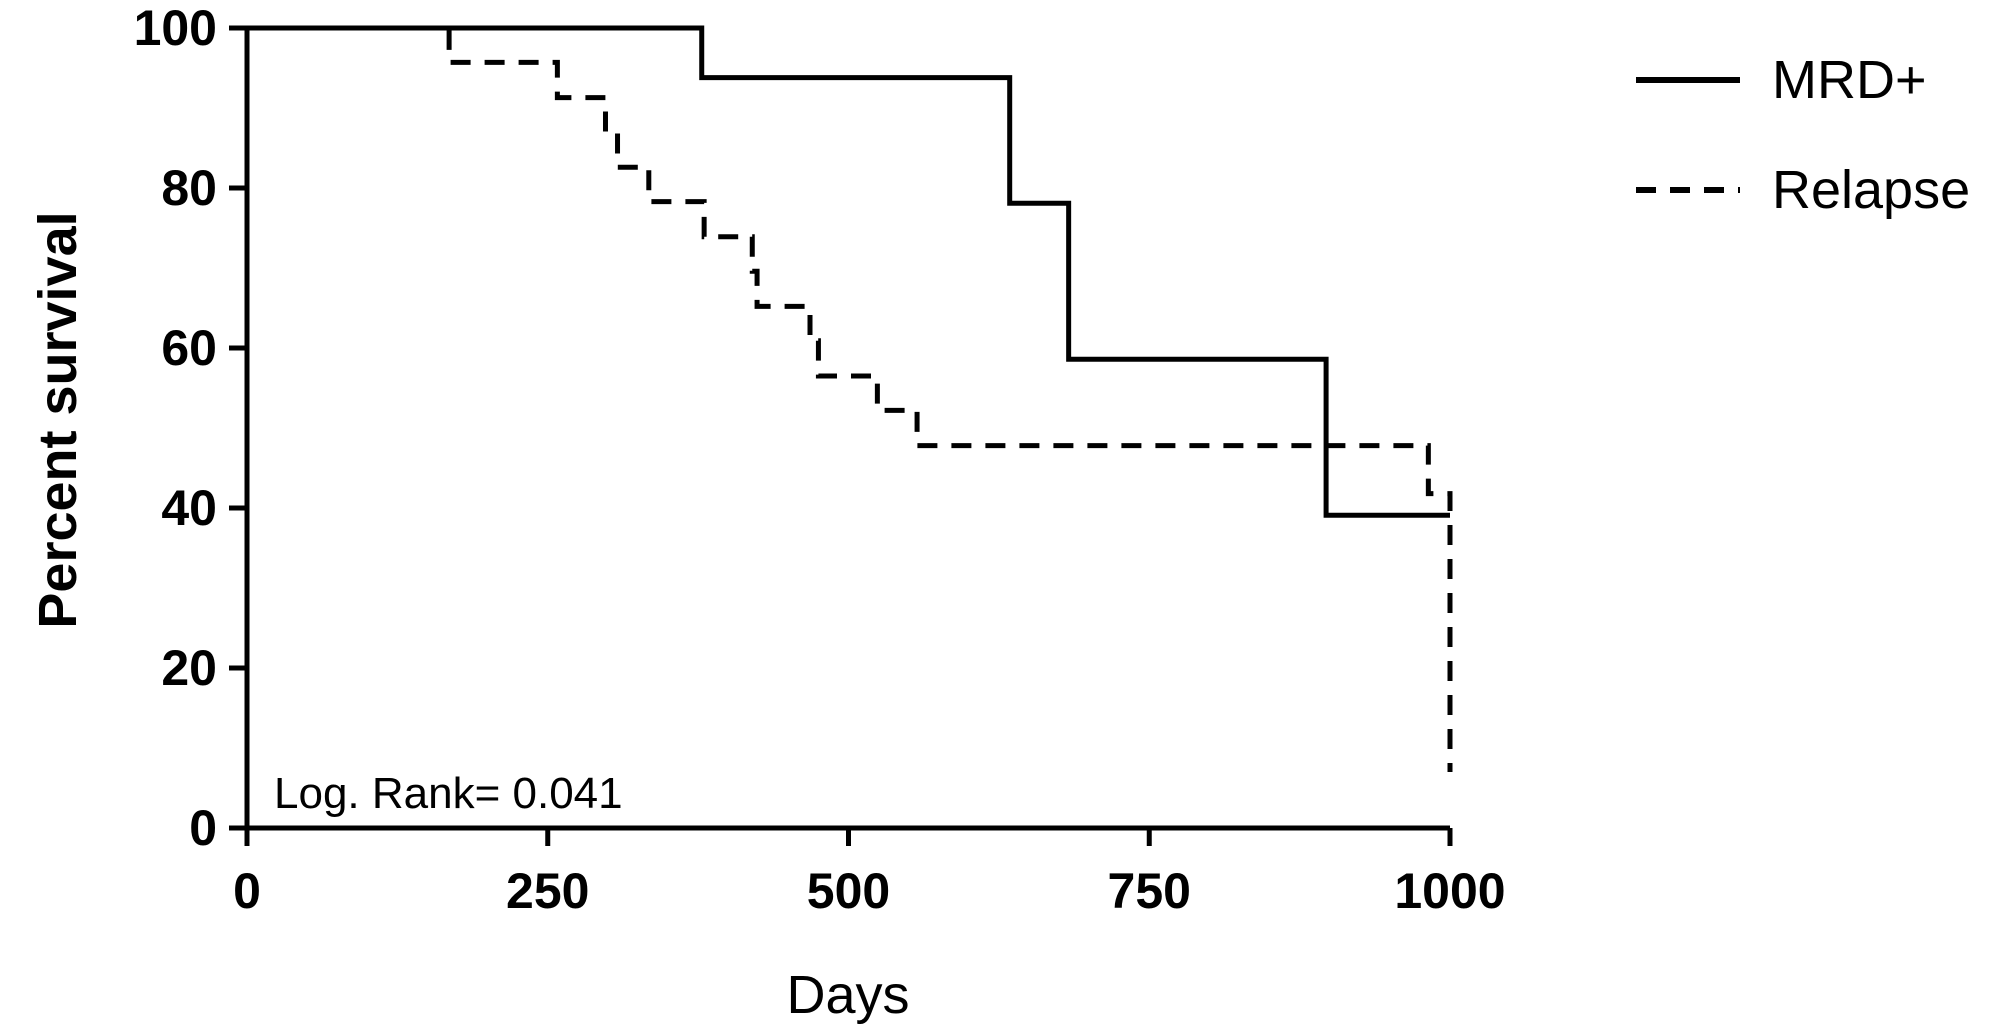  I want to click on y-tick-label: 40, so click(189, 508).